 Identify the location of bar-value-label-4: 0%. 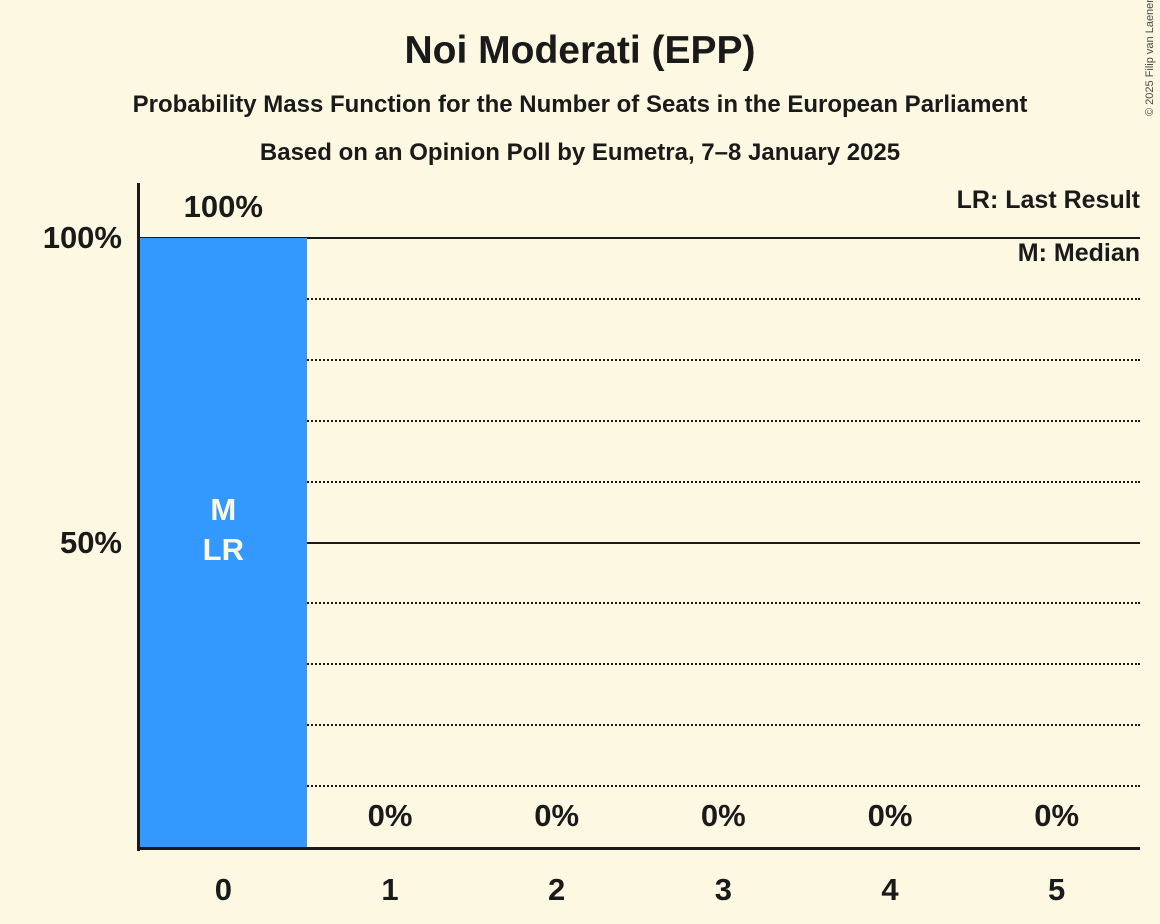
(890, 815).